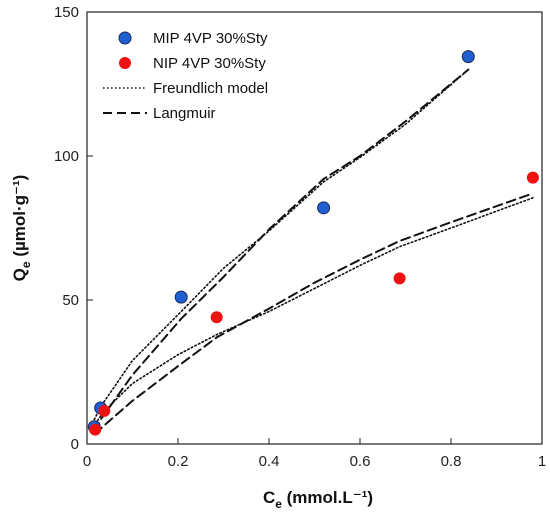 Image resolution: width=550 pixels, height=520 pixels. I want to click on y-axis-title: Qe (µmol·g⁻¹), so click(21, 228).